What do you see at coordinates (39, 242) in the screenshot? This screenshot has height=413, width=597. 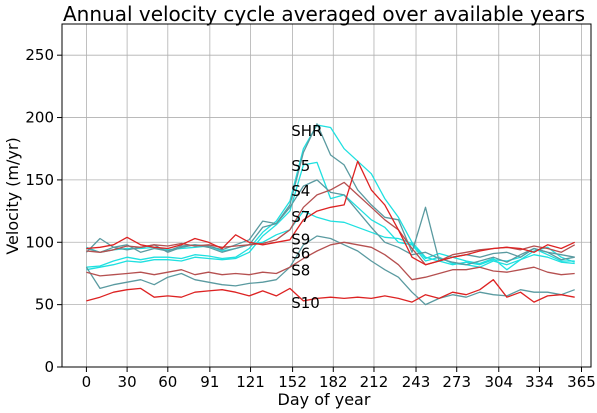 I see `y-tick-label: 100` at bounding box center [39, 242].